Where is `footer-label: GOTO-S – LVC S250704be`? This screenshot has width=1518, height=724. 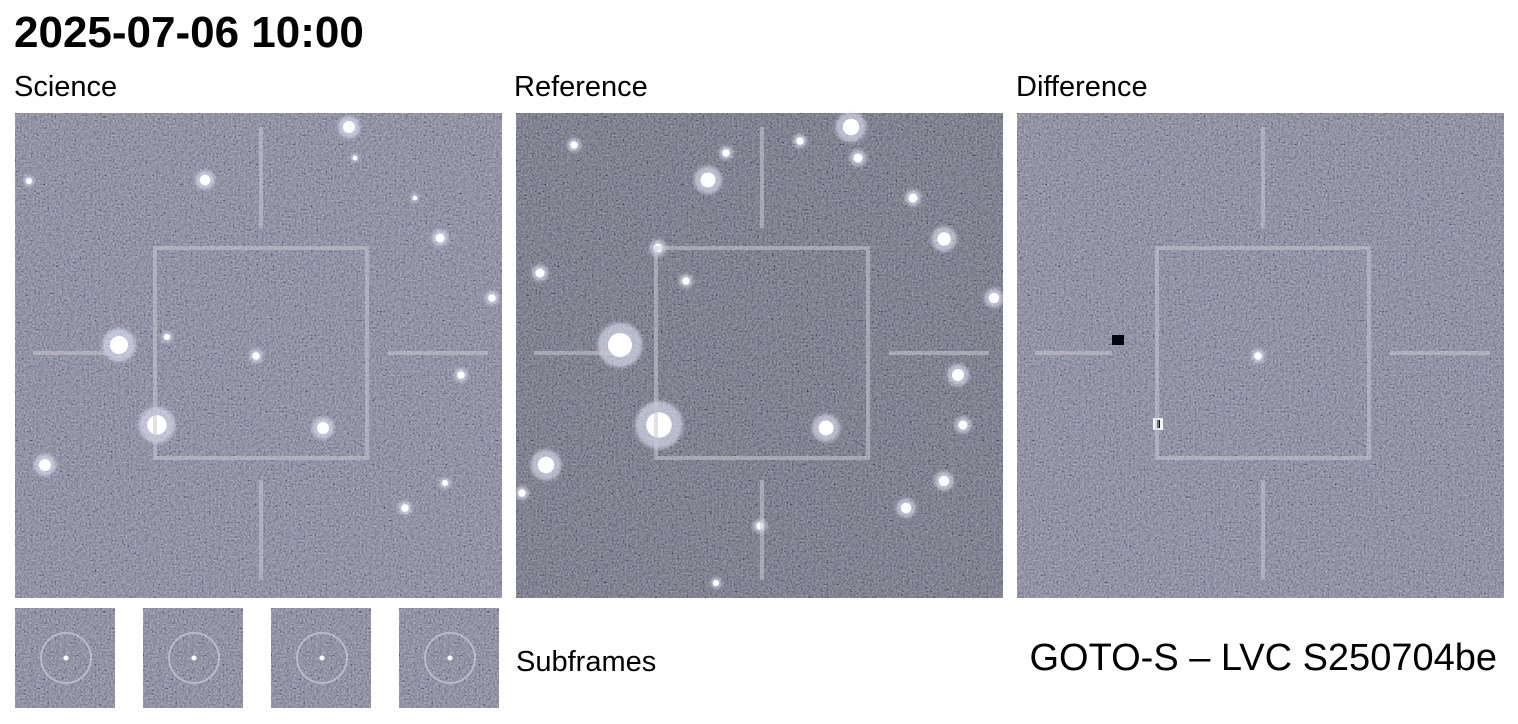 footer-label: GOTO-S – LVC S250704be is located at coordinates (1263, 658).